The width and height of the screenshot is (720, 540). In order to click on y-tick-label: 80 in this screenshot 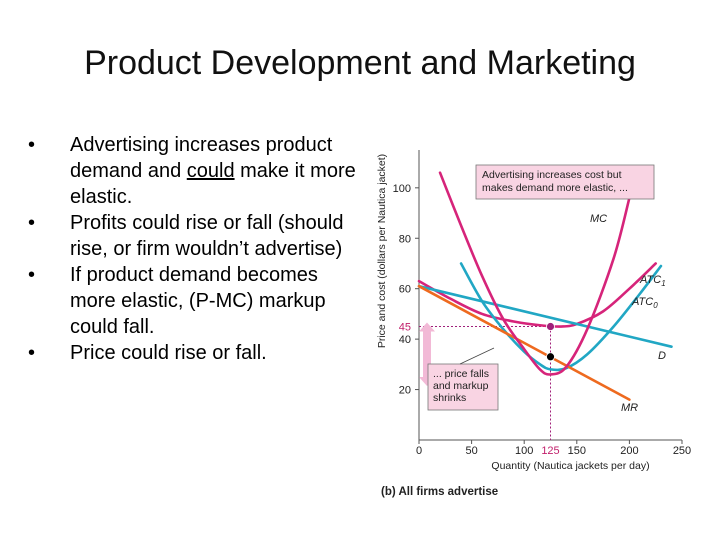, I will do `click(405, 239)`.